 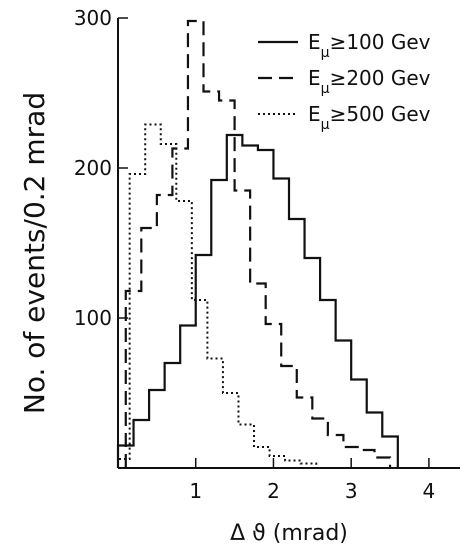 I want to click on y-tick-label: 300, so click(x=93, y=18).